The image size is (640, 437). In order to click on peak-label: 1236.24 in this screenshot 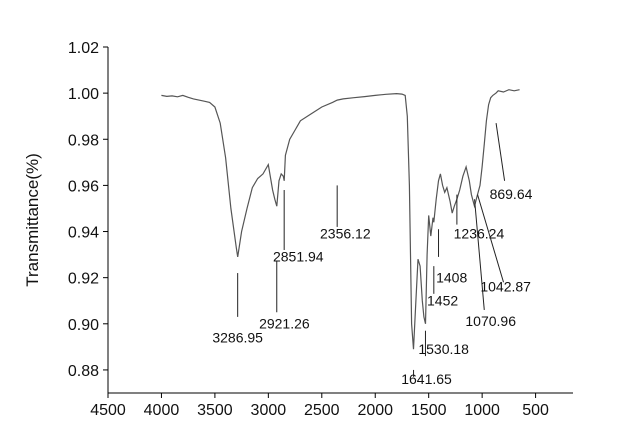, I will do `click(479, 233)`.